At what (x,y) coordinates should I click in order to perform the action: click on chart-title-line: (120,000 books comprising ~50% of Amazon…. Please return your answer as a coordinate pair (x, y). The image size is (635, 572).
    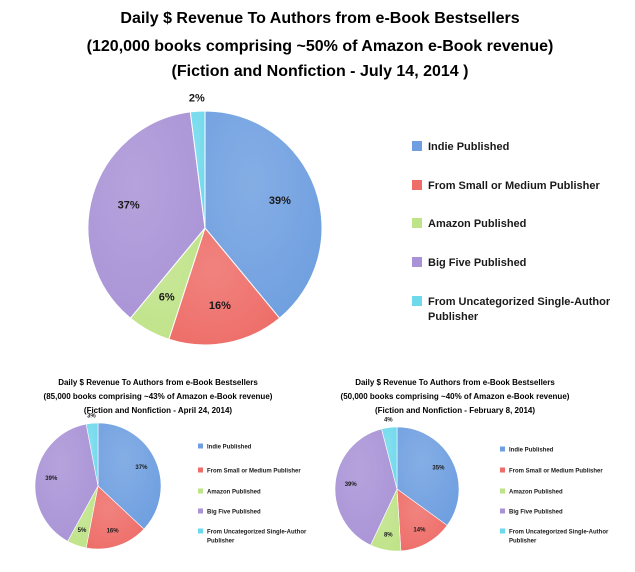
    Looking at the image, I should click on (320, 46).